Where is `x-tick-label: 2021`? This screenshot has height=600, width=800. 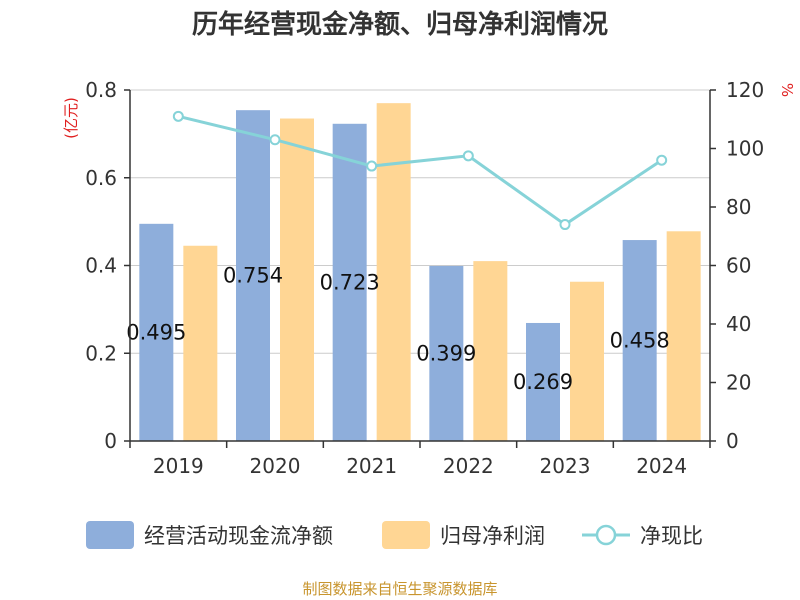 x-tick-label: 2021 is located at coordinates (371, 466).